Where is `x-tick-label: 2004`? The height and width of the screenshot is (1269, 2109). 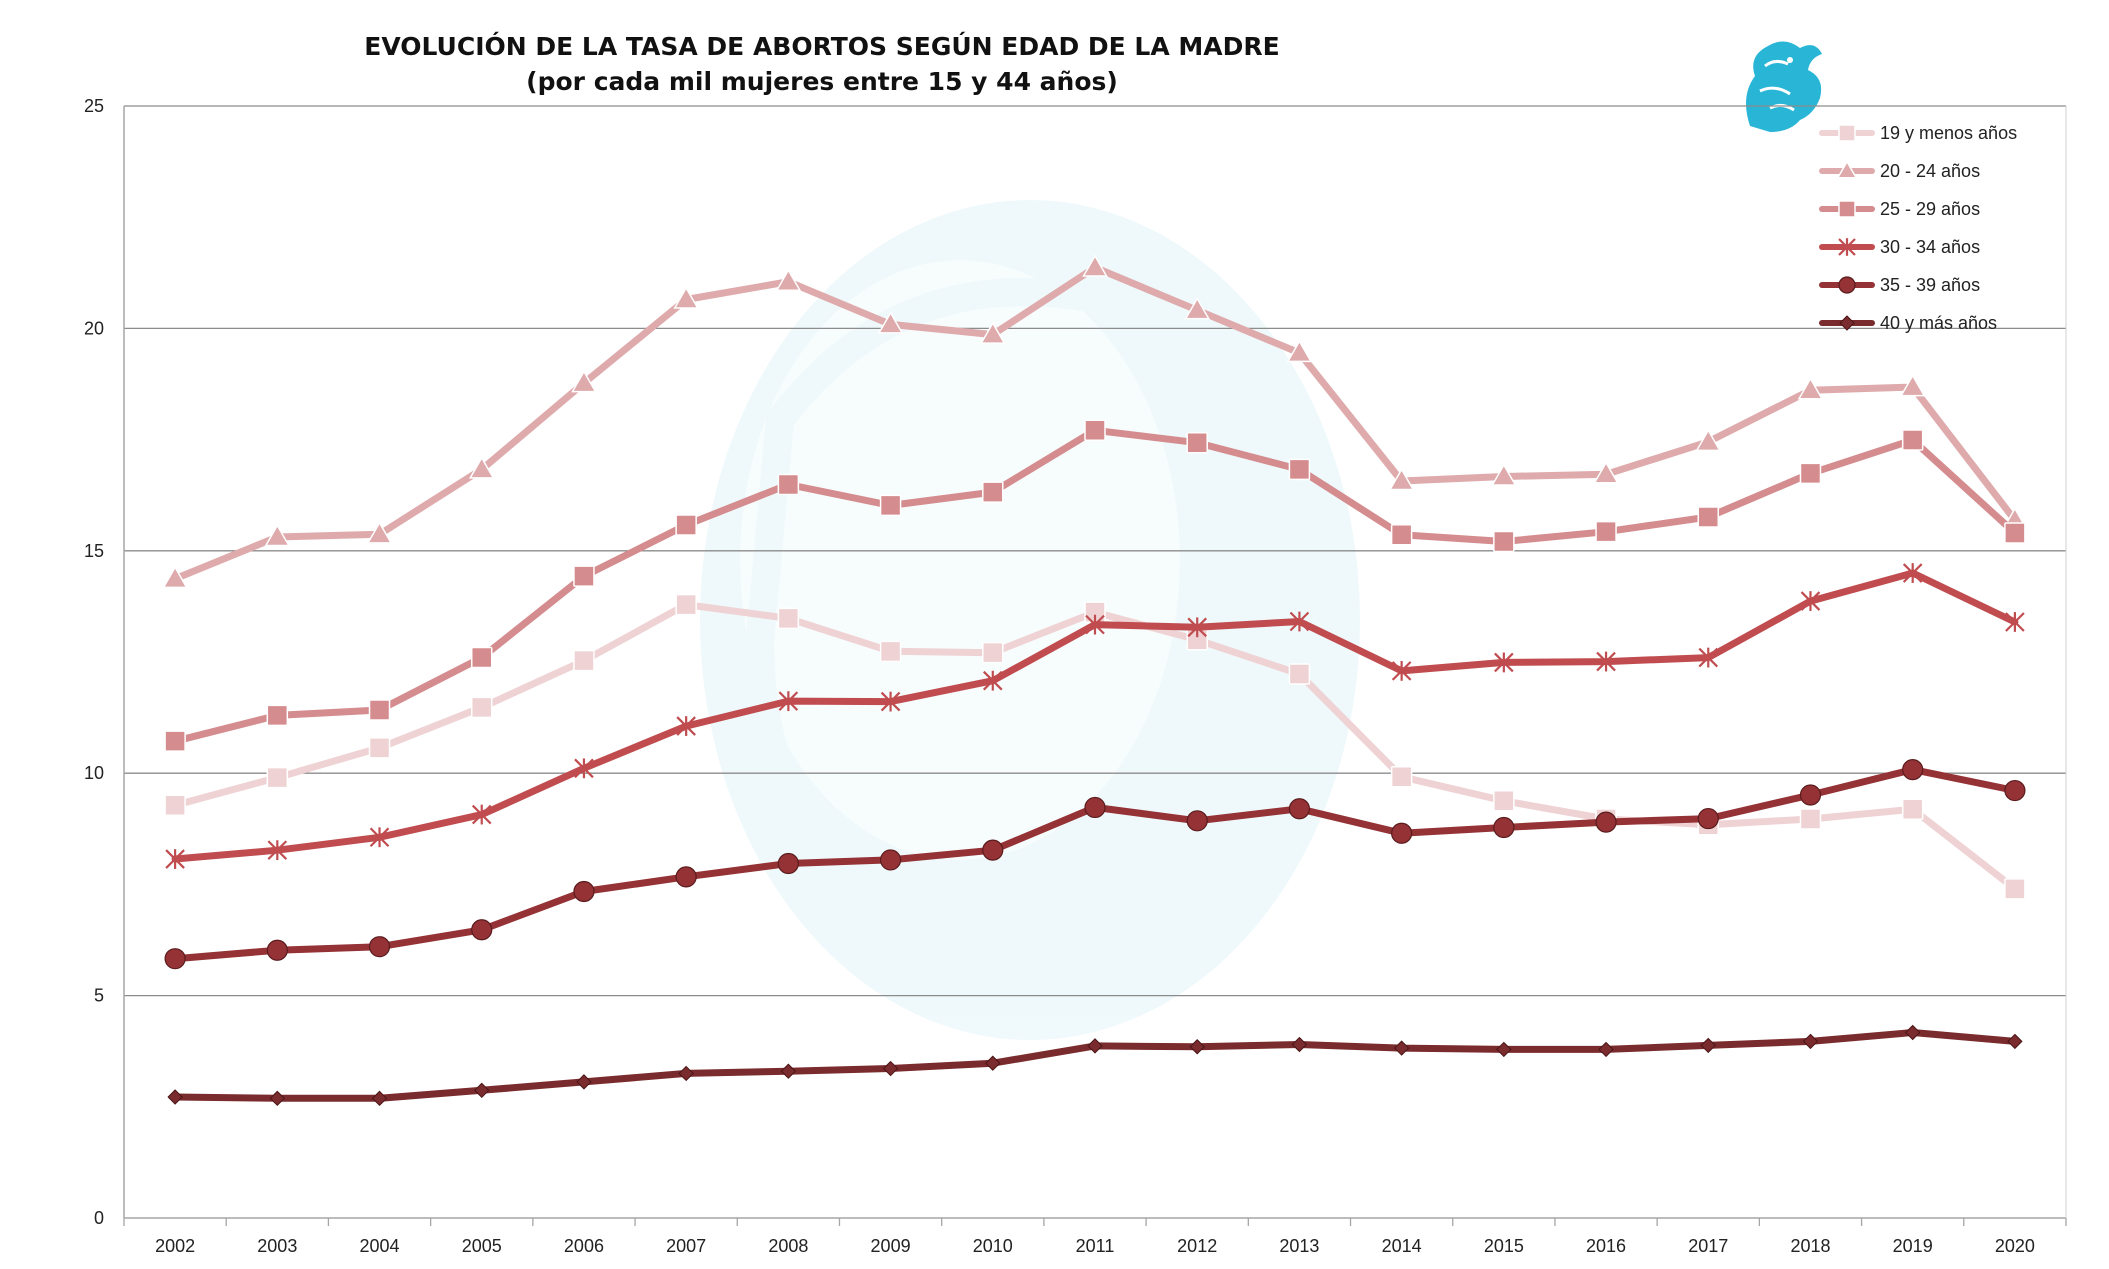 x-tick-label: 2004 is located at coordinates (380, 1246).